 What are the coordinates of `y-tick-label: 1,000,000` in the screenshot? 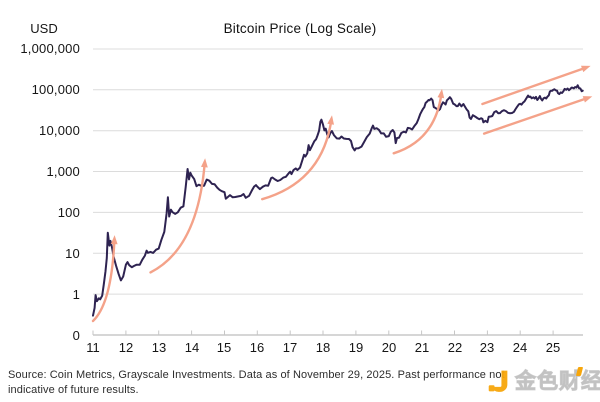 It's located at (50, 48).